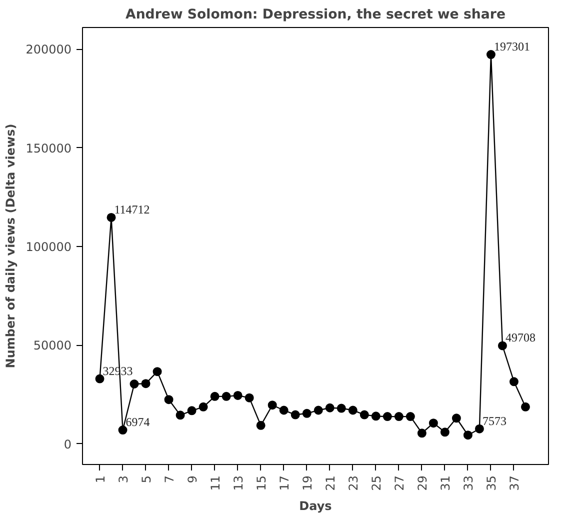 The height and width of the screenshot is (522, 572). Describe the element at coordinates (284, 483) in the screenshot. I see `x-tick-label: 17` at that location.